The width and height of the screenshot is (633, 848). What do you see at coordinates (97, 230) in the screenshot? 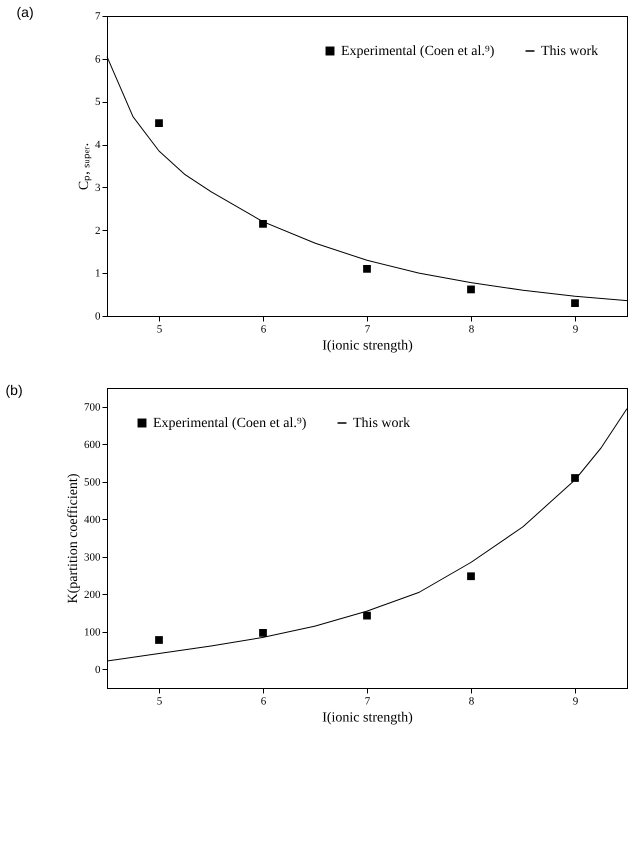
I see `y-tick-label: 2` at bounding box center [97, 230].